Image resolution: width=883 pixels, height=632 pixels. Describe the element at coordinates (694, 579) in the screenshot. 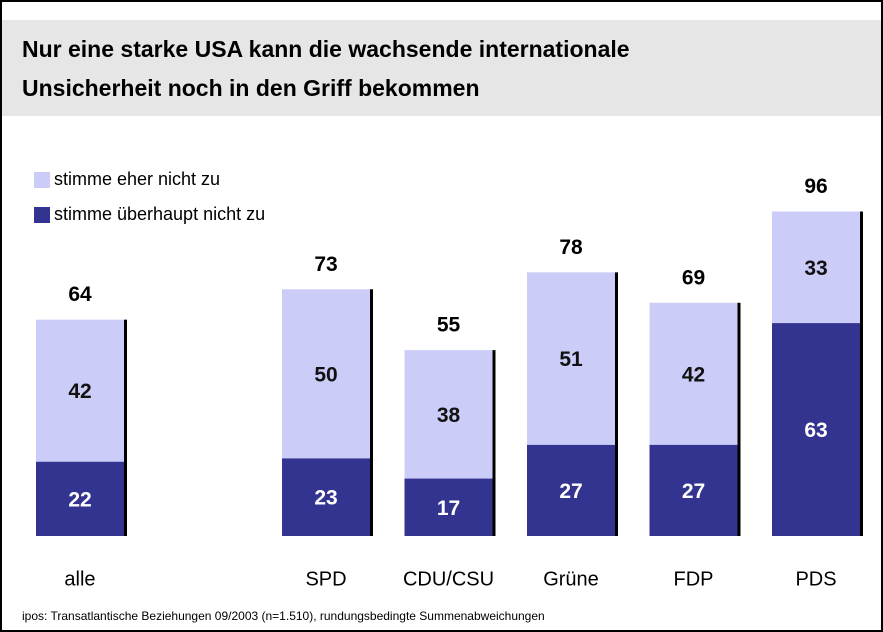

I see `x-tick-label: FDP` at that location.